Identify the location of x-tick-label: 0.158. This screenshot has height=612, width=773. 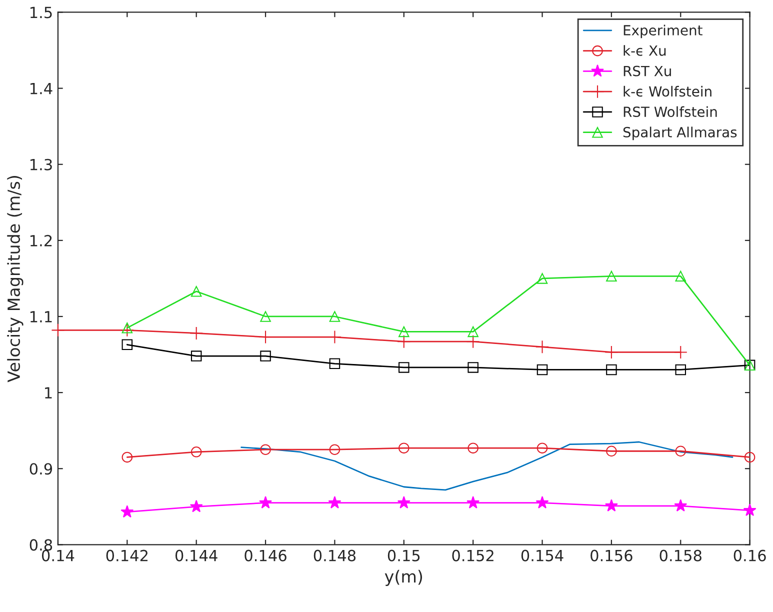
(681, 556).